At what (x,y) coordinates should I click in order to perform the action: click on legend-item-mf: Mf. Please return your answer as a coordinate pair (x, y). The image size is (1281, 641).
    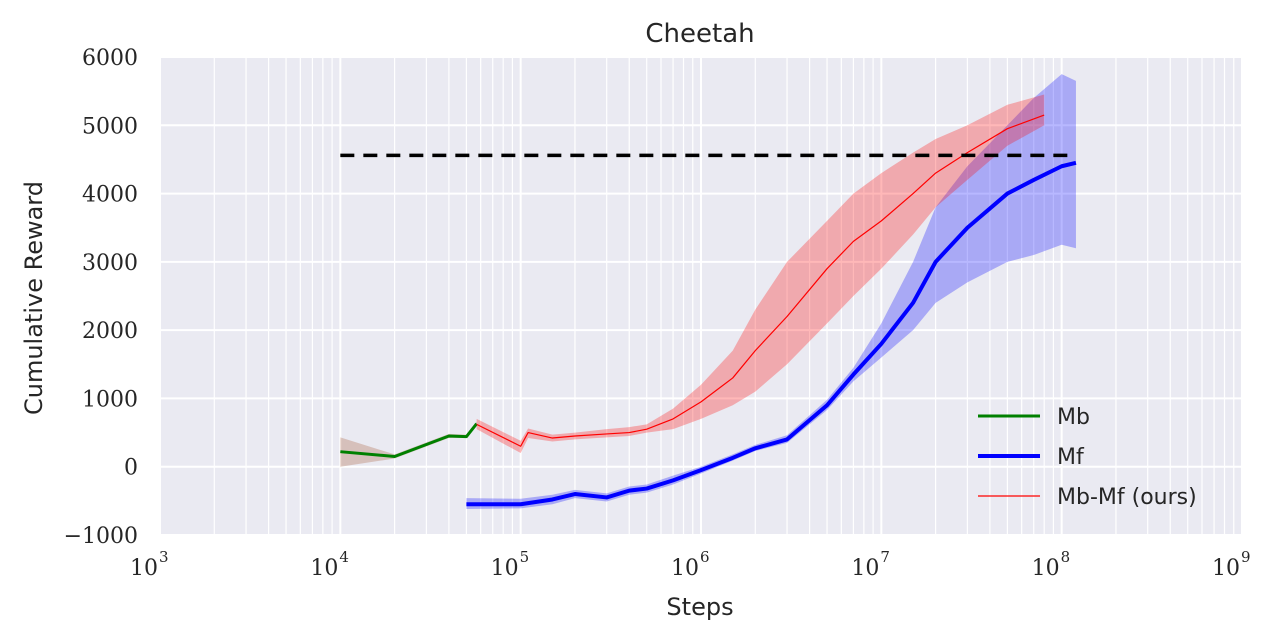
    Looking at the image, I should click on (1031, 457).